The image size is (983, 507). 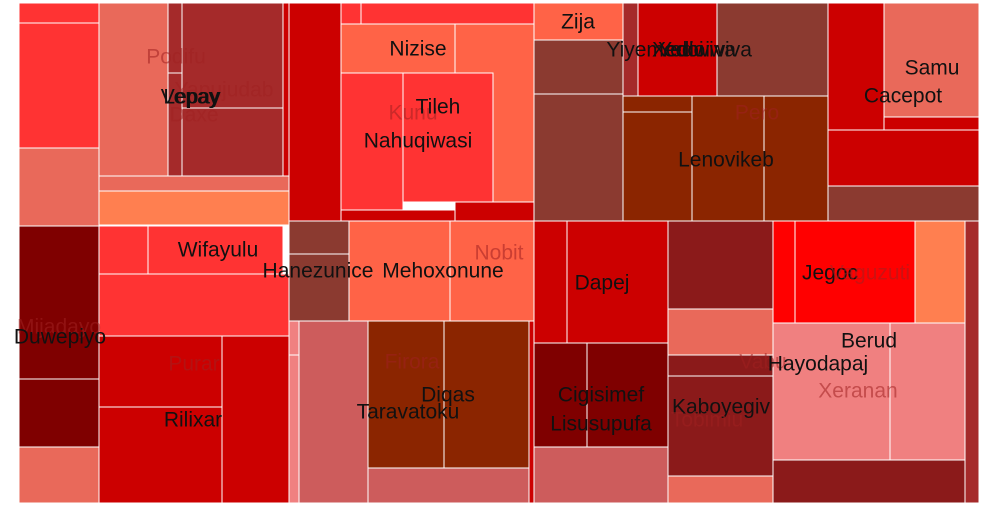 I want to click on tile-label: Tileh, so click(x=438, y=107).